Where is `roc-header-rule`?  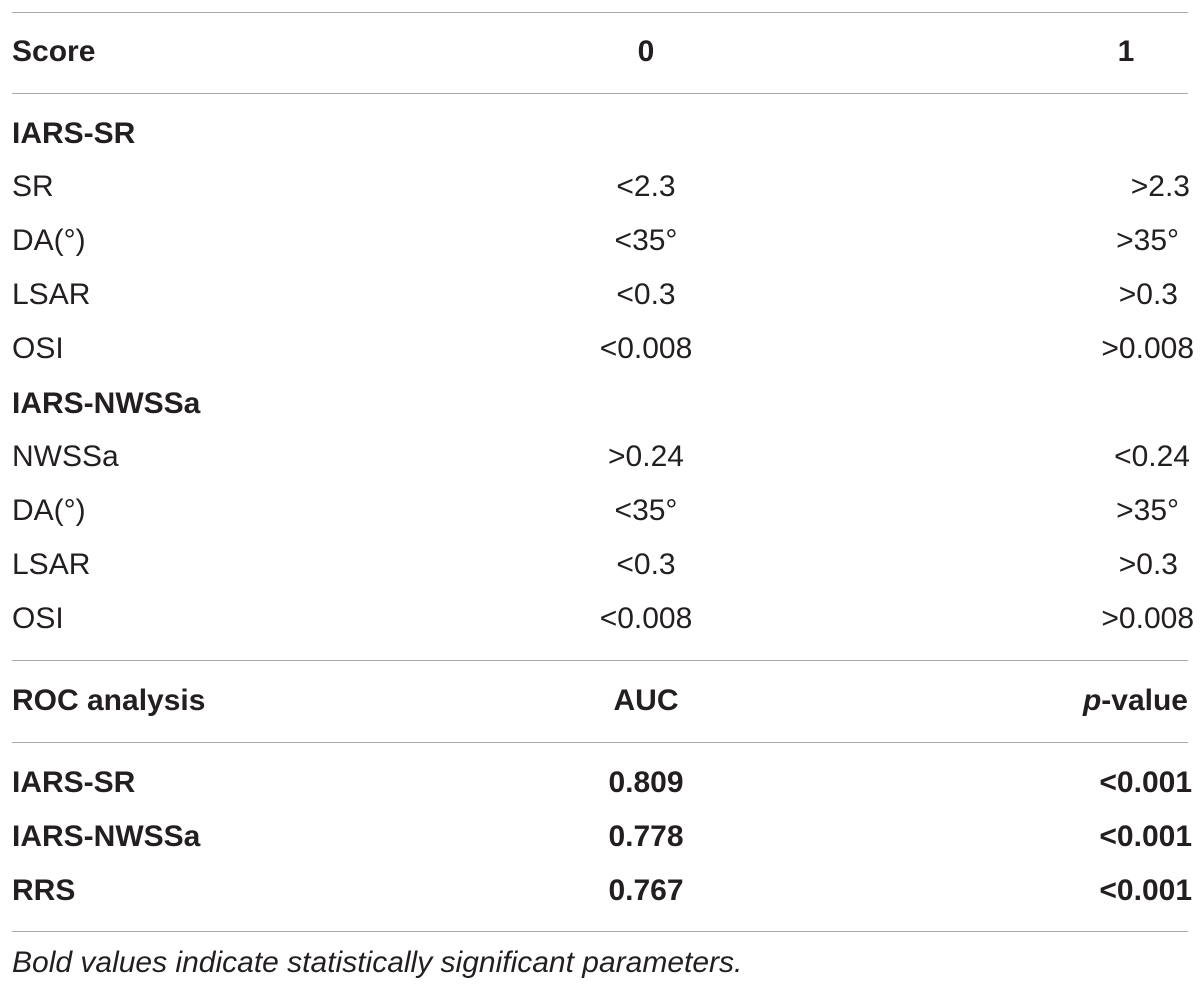
roc-header-rule is located at coordinates (600, 742).